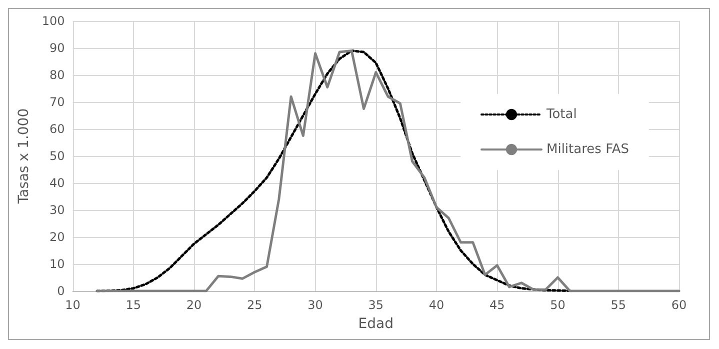 Image resolution: width=719 pixels, height=349 pixels. What do you see at coordinates (561, 114) in the screenshot?
I see `legend-label: Total` at bounding box center [561, 114].